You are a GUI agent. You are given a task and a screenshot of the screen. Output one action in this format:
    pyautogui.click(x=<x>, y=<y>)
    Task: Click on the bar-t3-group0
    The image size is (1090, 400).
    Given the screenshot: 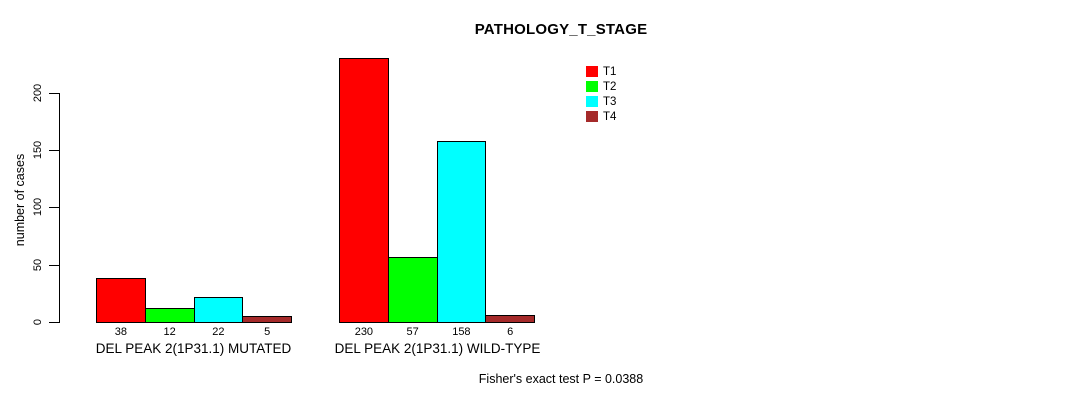 What is the action you would take?
    pyautogui.click(x=218, y=309)
    